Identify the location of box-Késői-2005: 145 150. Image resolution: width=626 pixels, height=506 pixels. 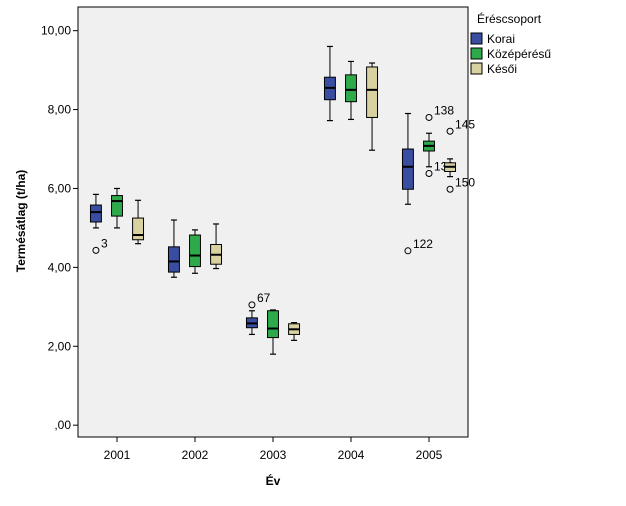
(459, 155).